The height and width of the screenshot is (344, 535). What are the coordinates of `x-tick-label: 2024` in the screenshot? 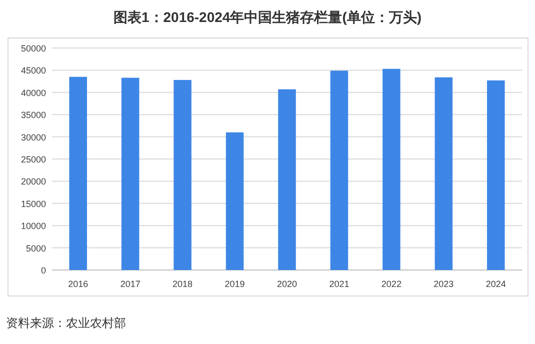 It's located at (496, 284).